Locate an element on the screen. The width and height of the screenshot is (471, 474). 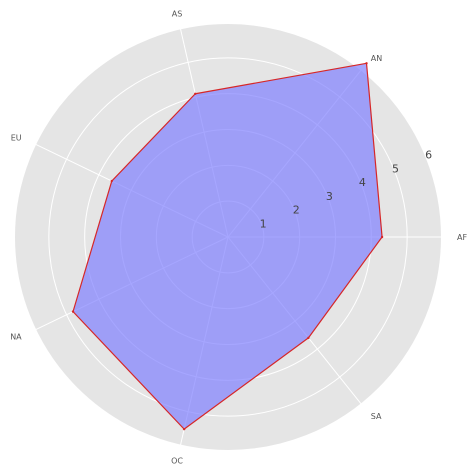
category-label-an: AN is located at coordinates (376, 58).